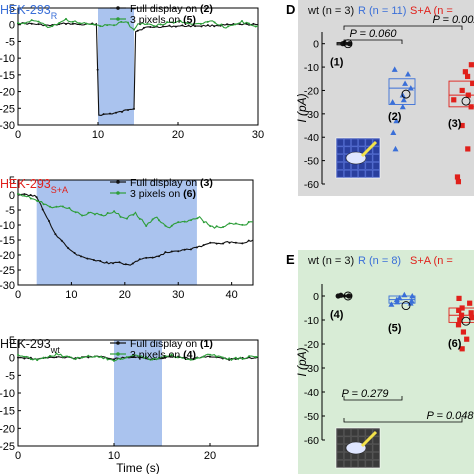 Image resolution: width=474 pixels, height=474 pixels. Describe the element at coordinates (330, 261) in the screenshot. I see `group-header: wt (n = 3)` at that location.